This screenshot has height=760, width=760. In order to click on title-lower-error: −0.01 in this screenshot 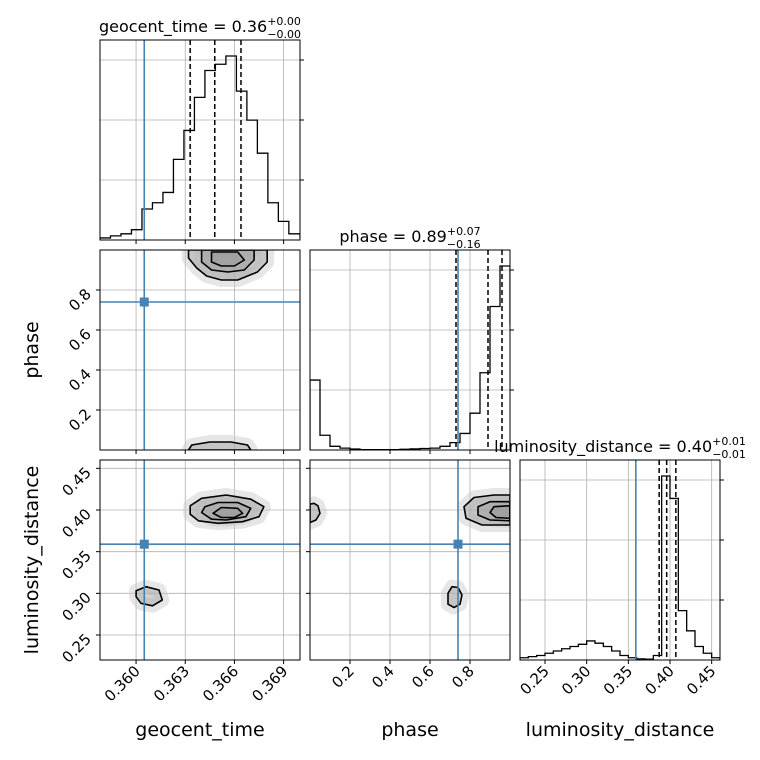, I will do `click(729, 454)`.